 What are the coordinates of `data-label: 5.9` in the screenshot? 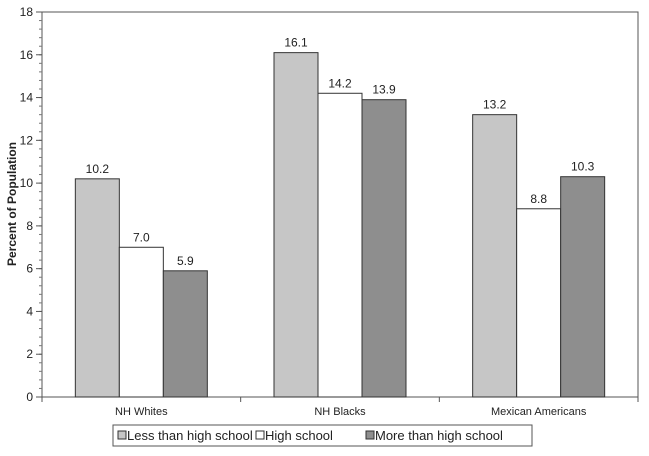 It's located at (185, 261).